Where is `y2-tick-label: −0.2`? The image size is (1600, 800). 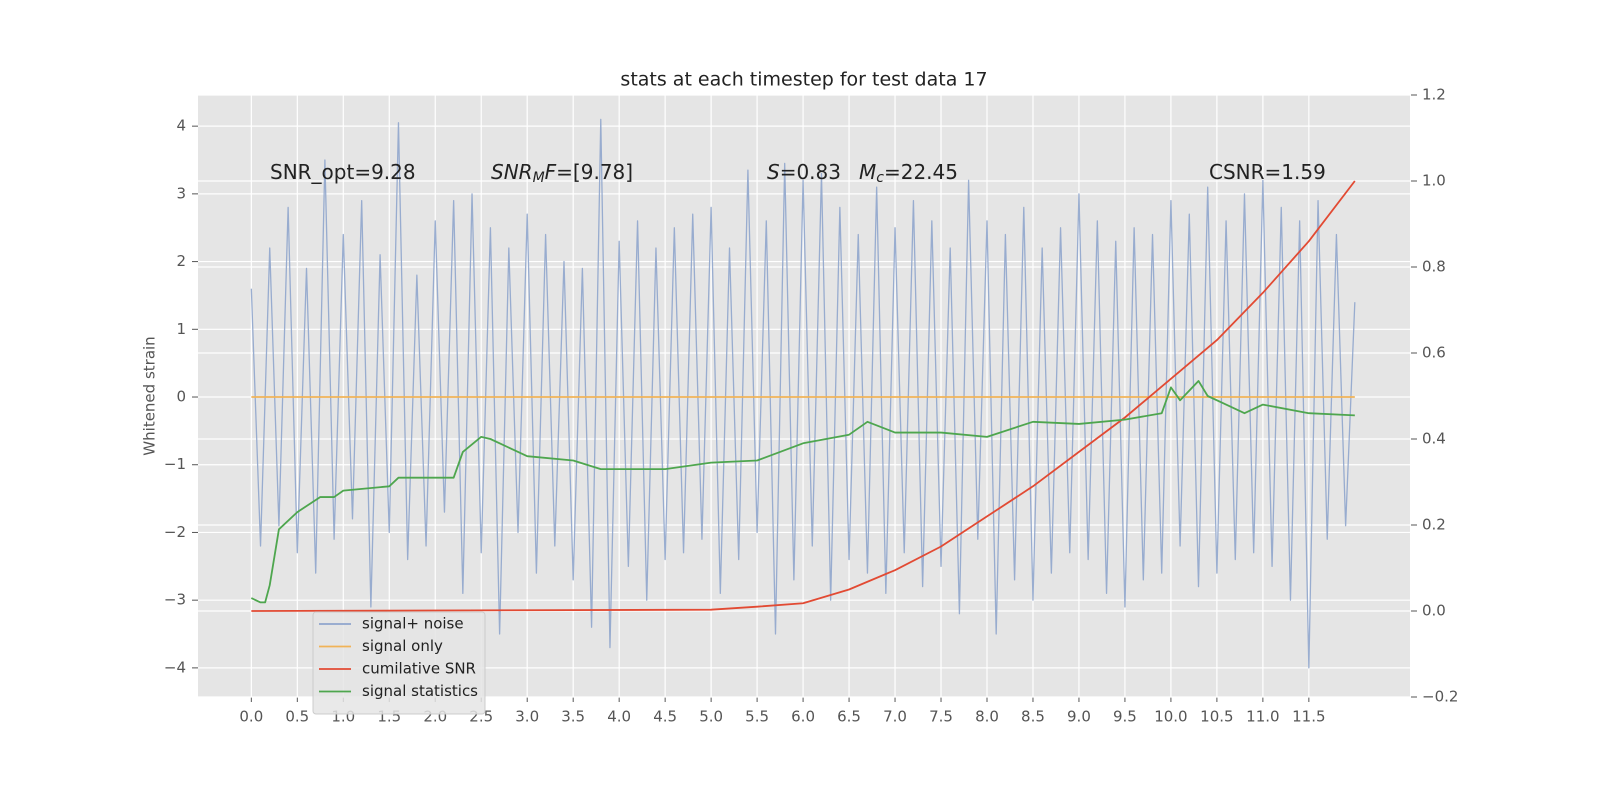 y2-tick-label: −0.2 is located at coordinates (1440, 697).